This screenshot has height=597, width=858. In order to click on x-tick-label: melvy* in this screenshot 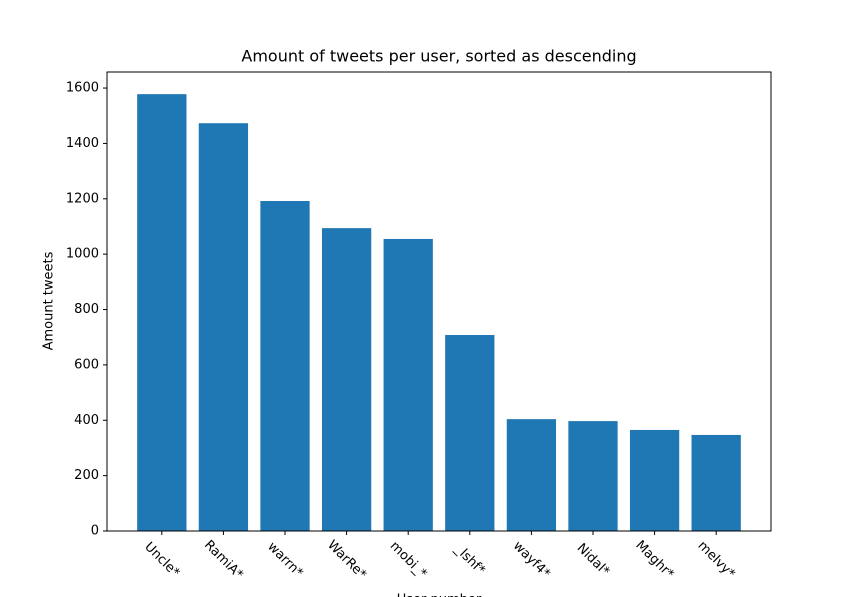, I will do `click(717, 560)`.